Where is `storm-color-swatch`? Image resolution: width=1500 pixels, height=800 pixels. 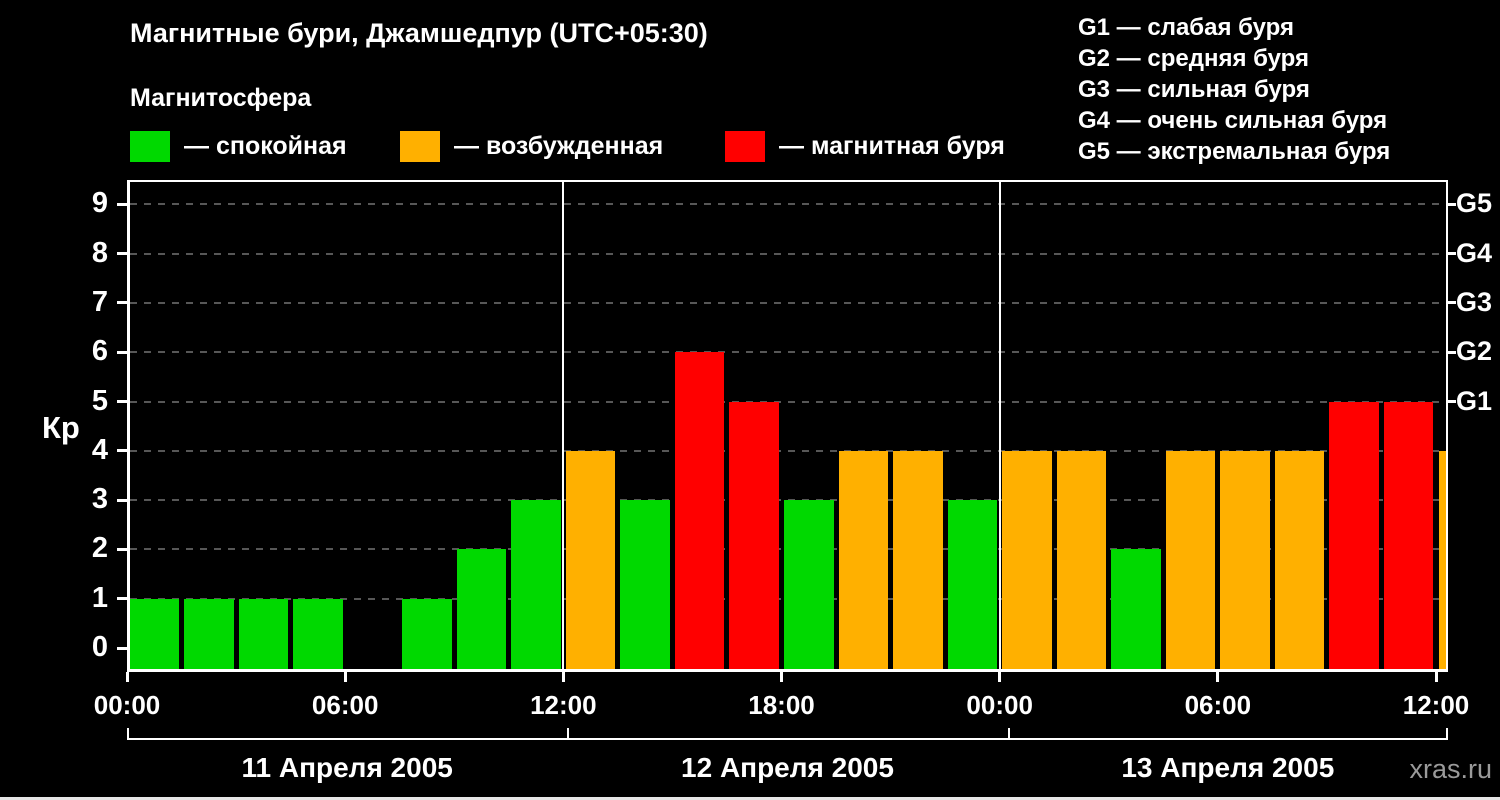
storm-color-swatch is located at coordinates (745, 146).